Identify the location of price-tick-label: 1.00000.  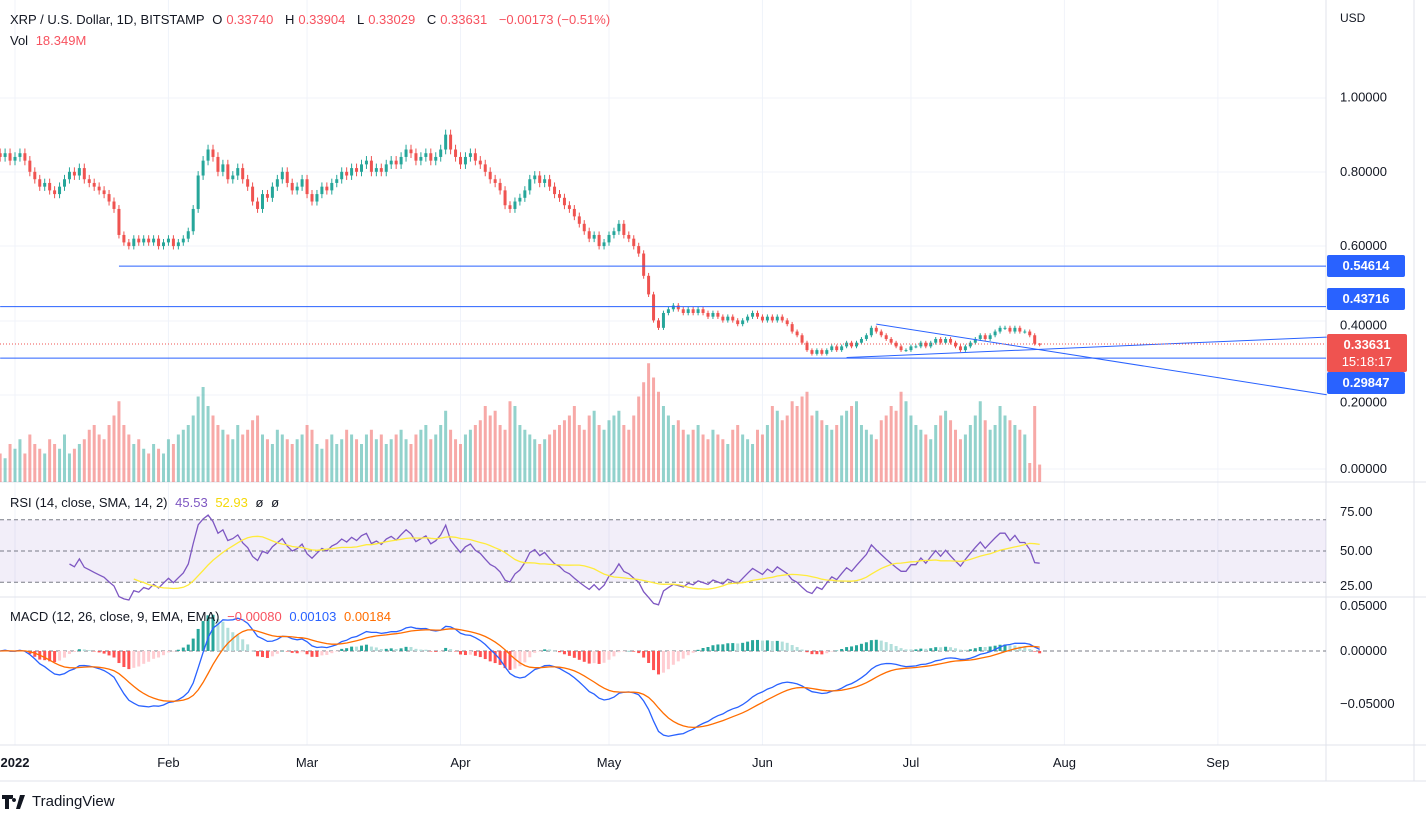
(1363, 97).